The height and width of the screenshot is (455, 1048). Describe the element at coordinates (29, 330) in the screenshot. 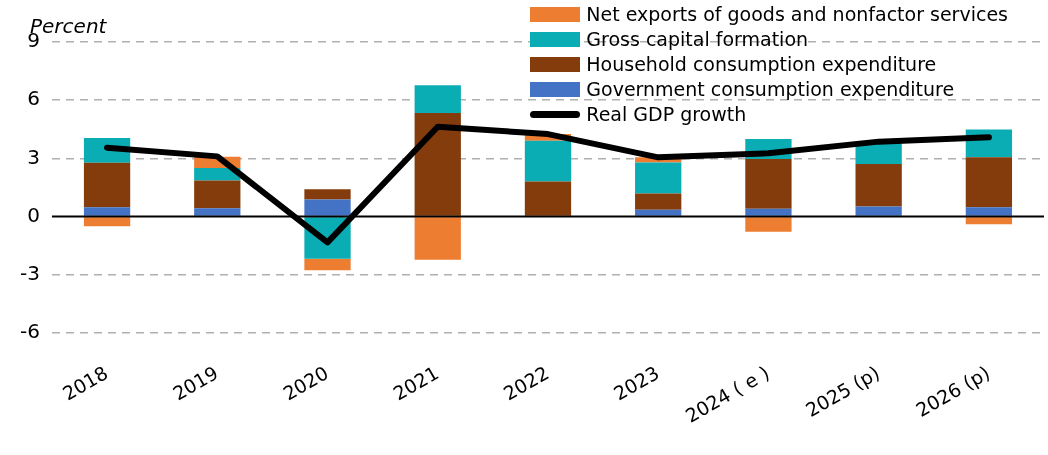

I see `y-tick-label: -6` at that location.